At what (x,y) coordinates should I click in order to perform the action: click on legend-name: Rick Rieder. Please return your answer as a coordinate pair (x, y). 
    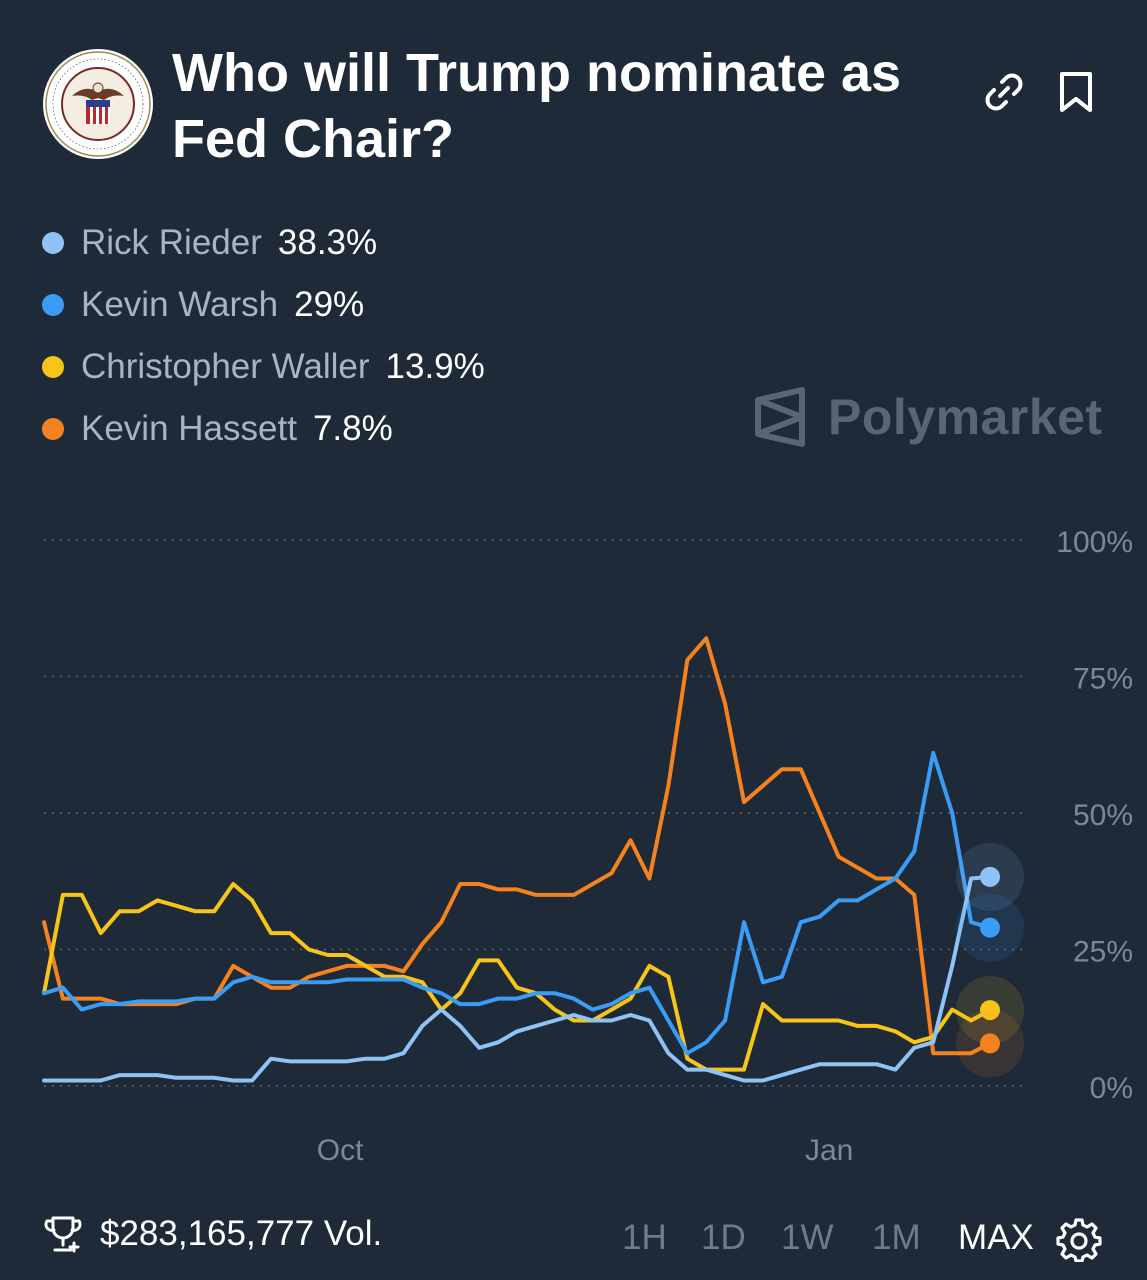
    Looking at the image, I should click on (171, 242).